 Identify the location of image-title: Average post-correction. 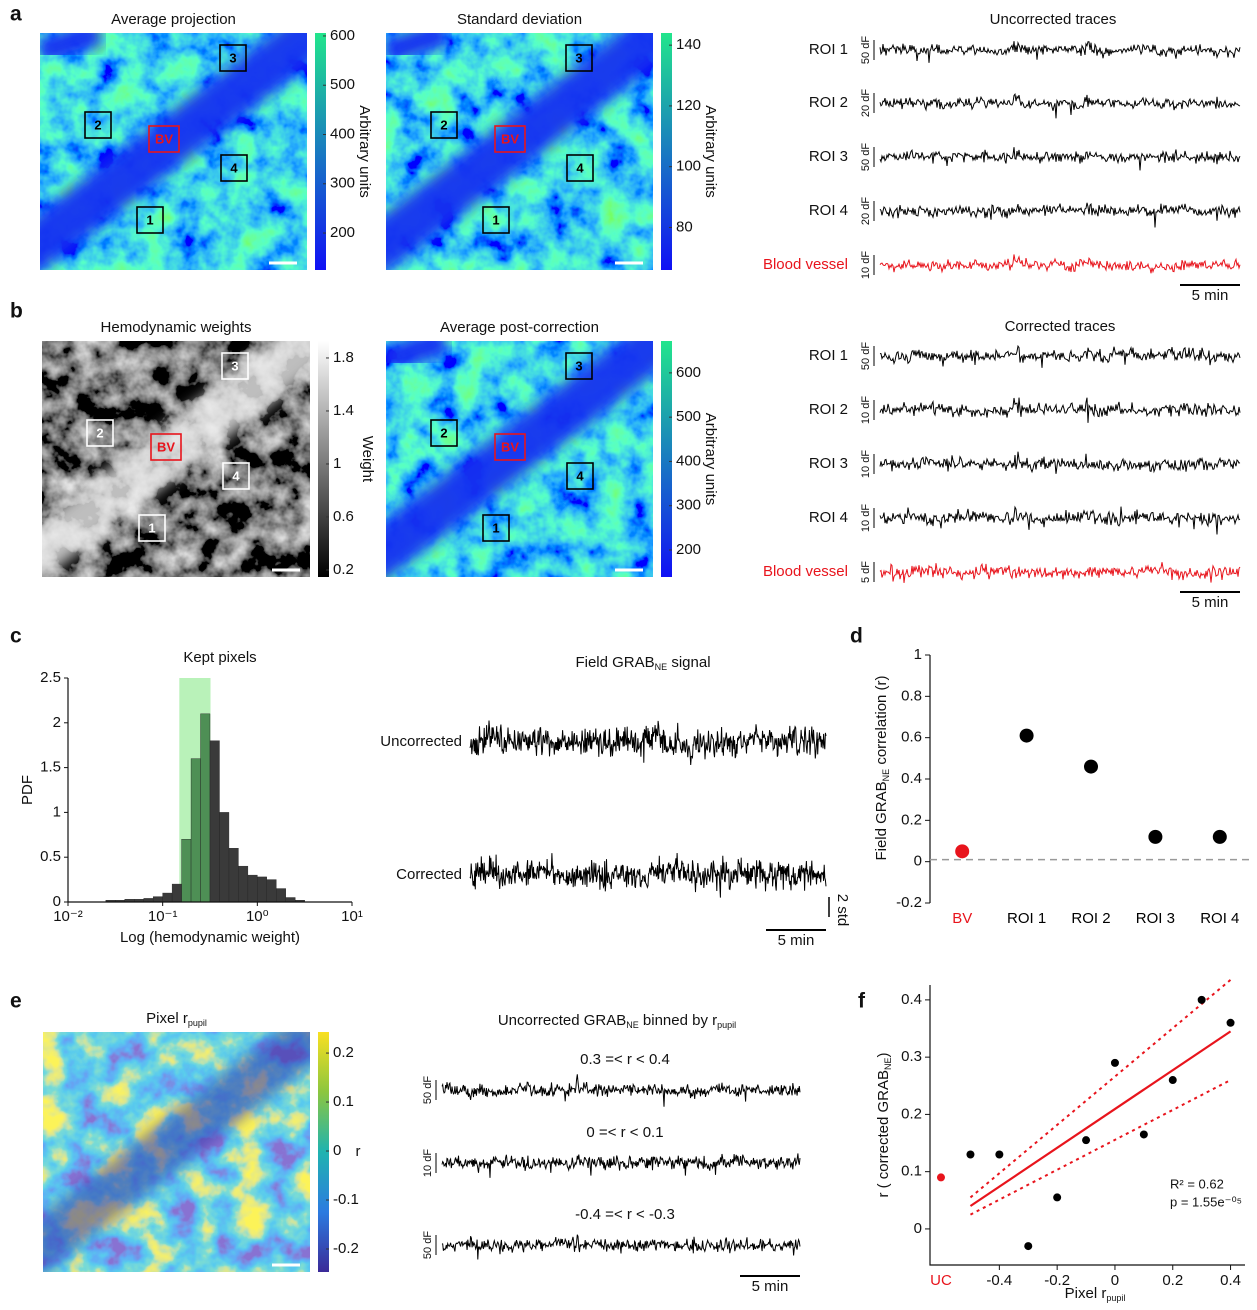
(519, 327).